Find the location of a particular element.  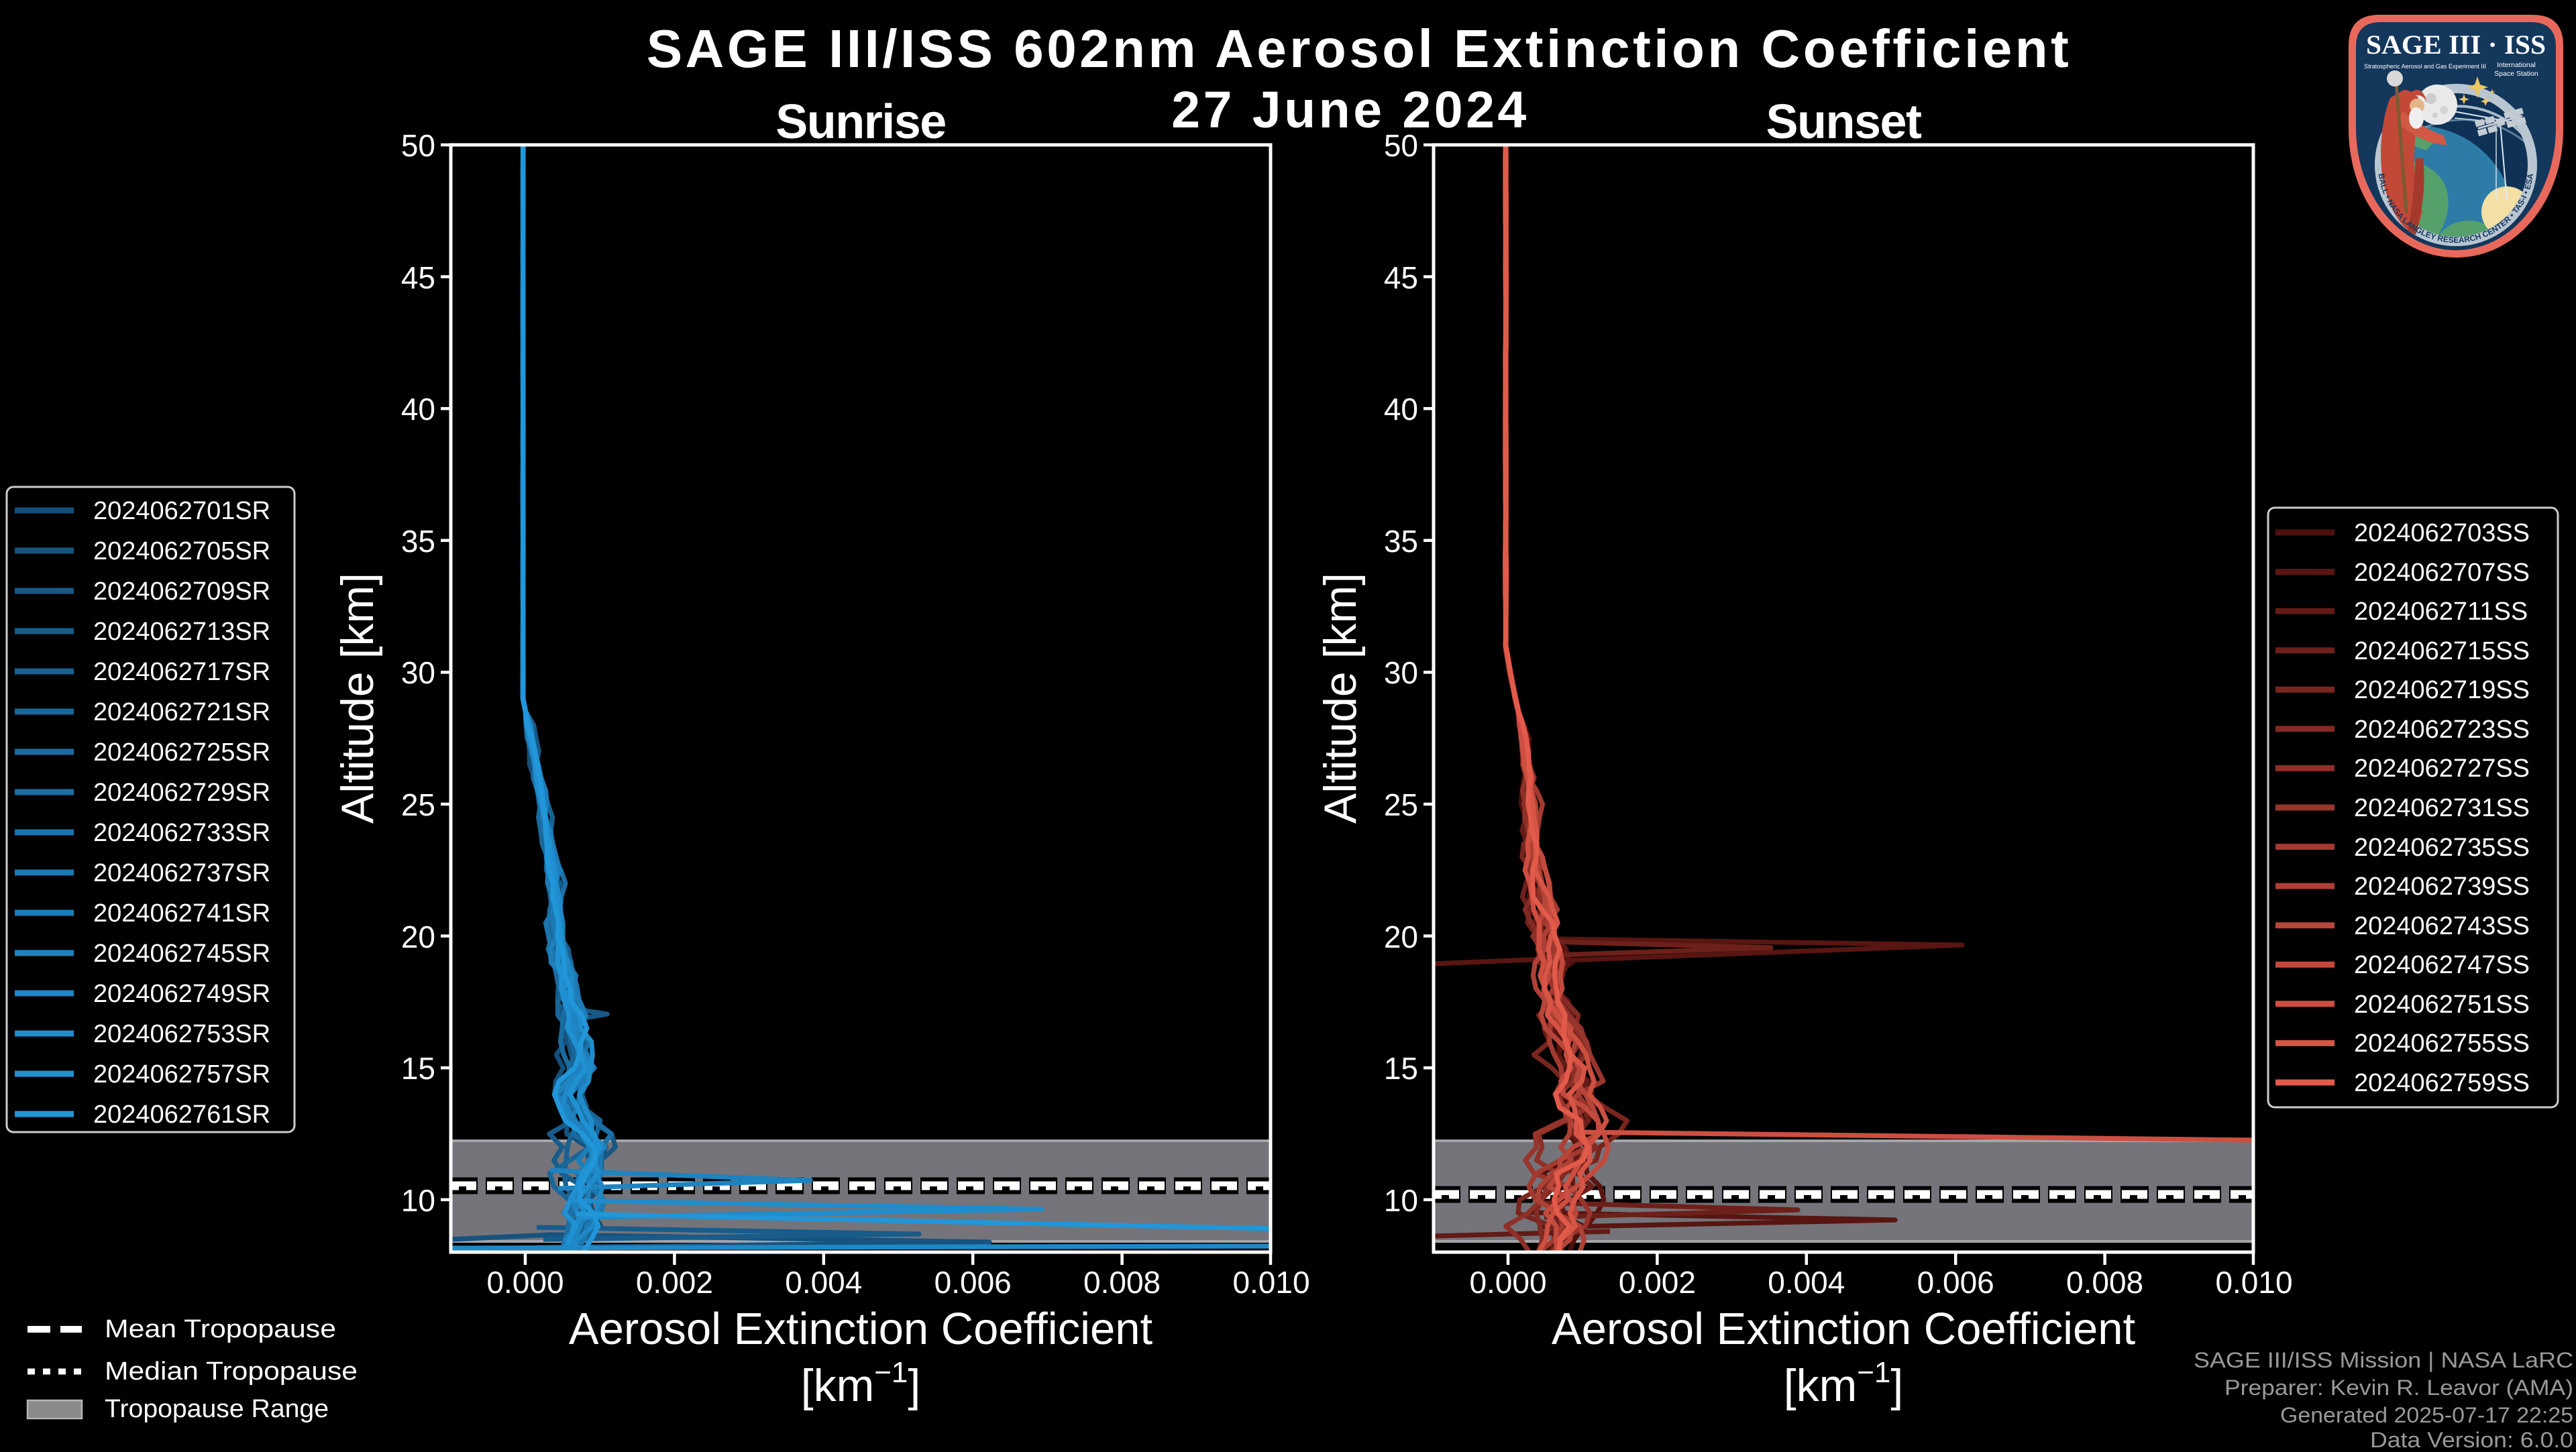

svg-text: 2024062743SS is located at coordinates (2442, 926).